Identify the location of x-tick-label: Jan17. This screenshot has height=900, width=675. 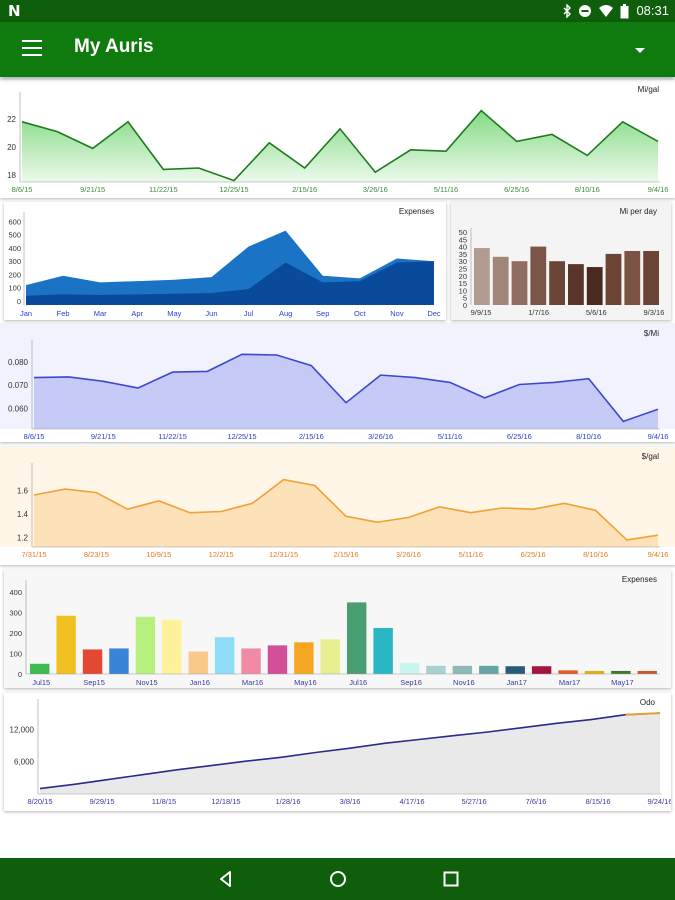
(516, 682).